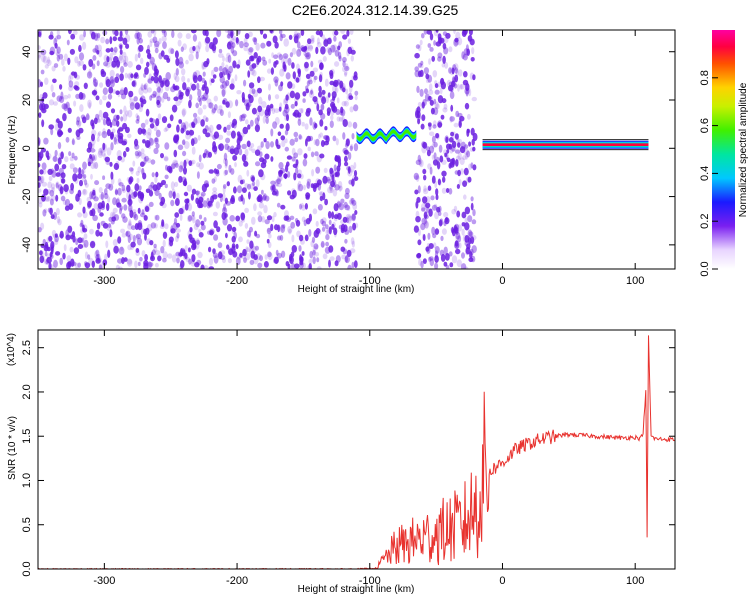 This screenshot has width=750, height=600. I want to click on x-tick-label: -200, so click(237, 581).